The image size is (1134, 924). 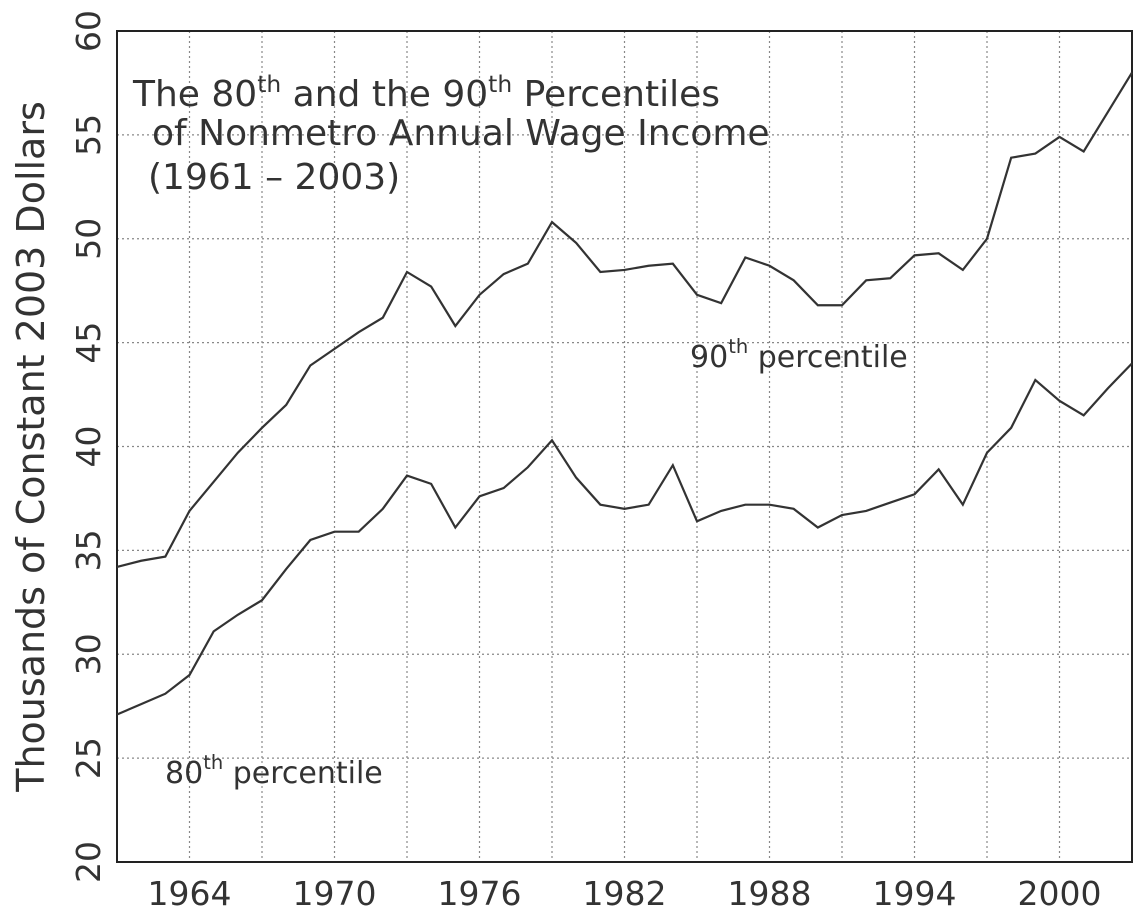 I want to click on x-tick-label: 1988, so click(x=770, y=893).